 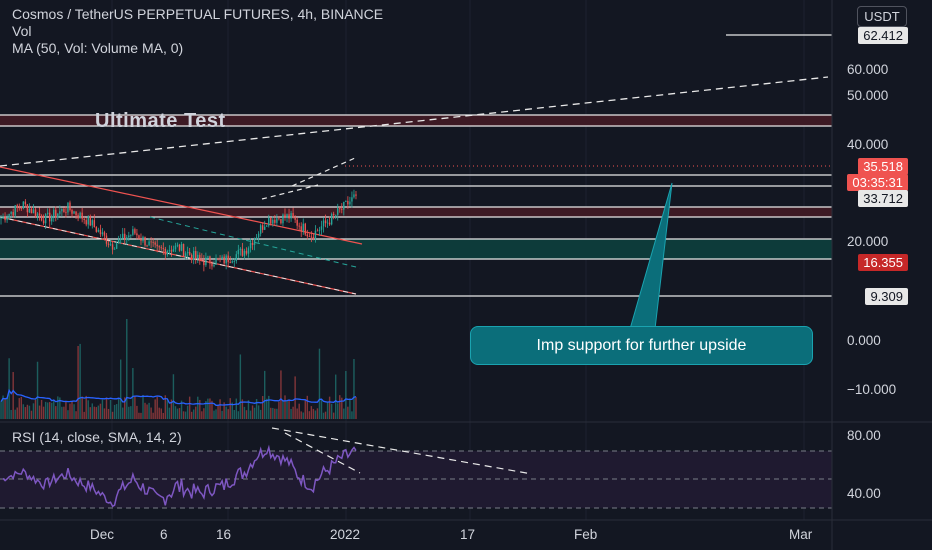 What do you see at coordinates (402, 451) in the screenshot?
I see `rsi-trendlines` at bounding box center [402, 451].